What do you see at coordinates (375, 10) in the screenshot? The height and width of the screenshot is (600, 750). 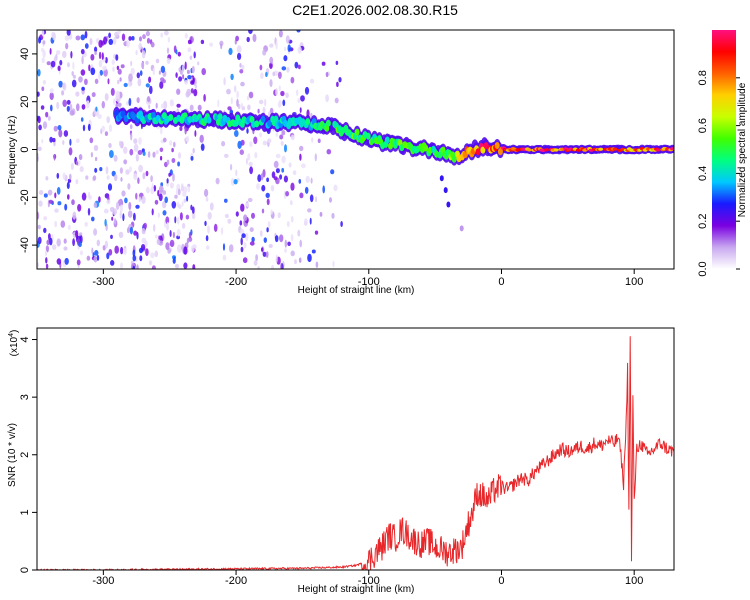 I see `chart-title: C2E1.2026.002.08.30.R15` at bounding box center [375, 10].